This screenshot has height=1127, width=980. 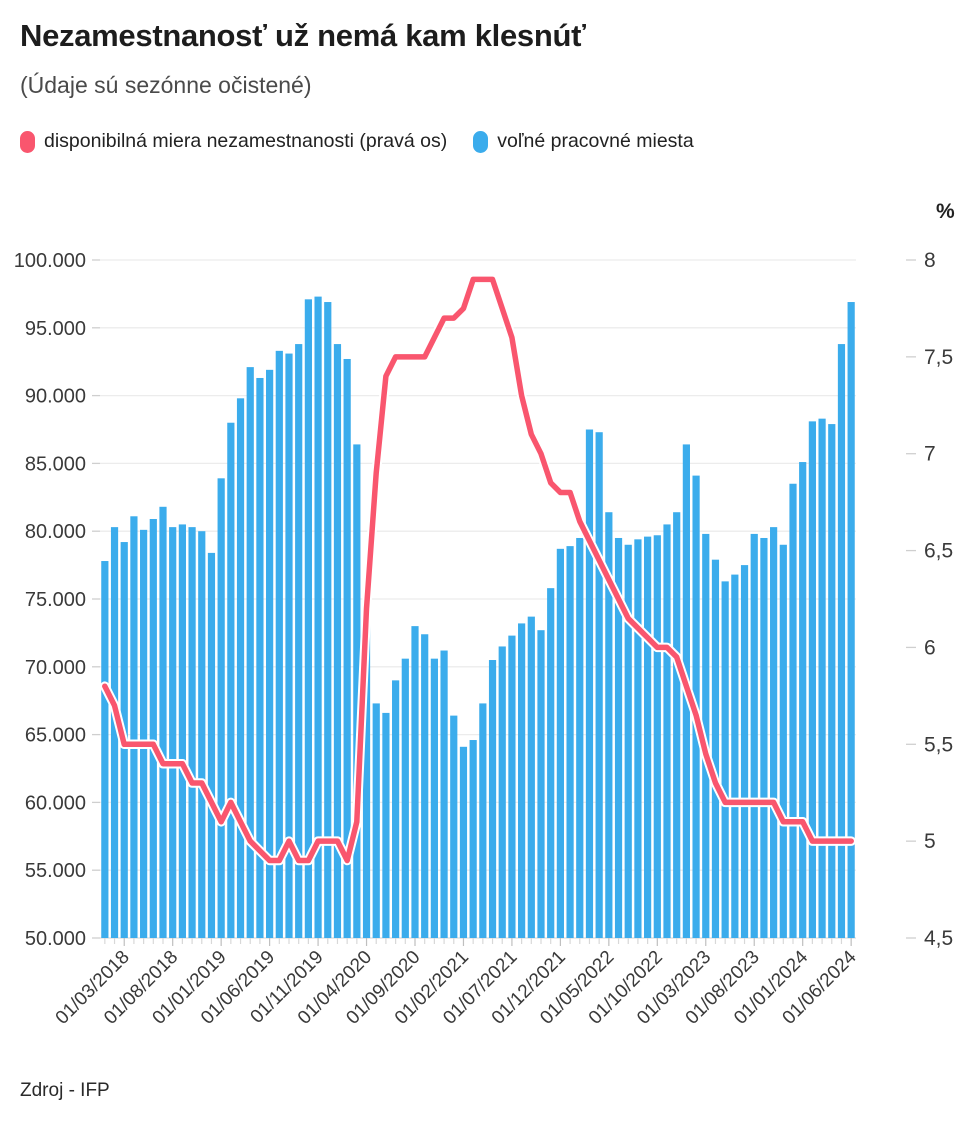 I want to click on y-axis-right-tick-label: 6, so click(x=930, y=647).